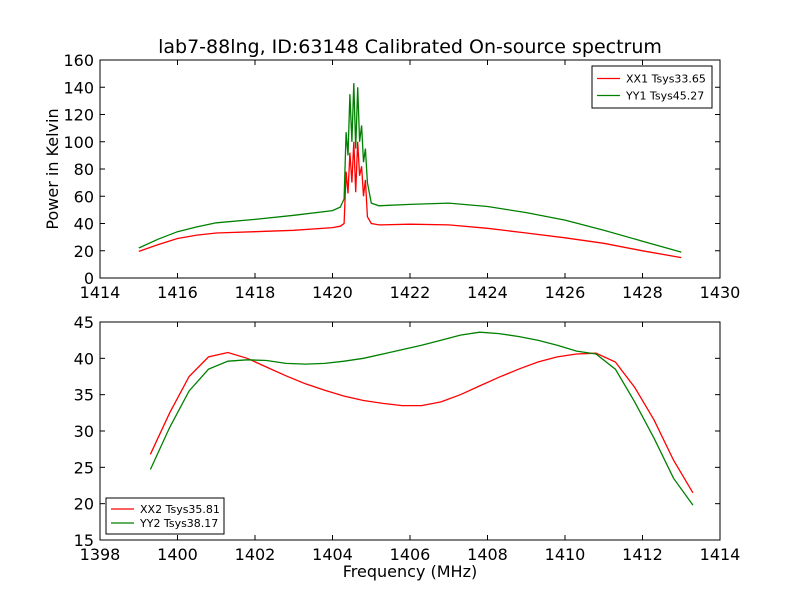  What do you see at coordinates (332, 292) in the screenshot?
I see `x-tick-label: 1420` at bounding box center [332, 292].